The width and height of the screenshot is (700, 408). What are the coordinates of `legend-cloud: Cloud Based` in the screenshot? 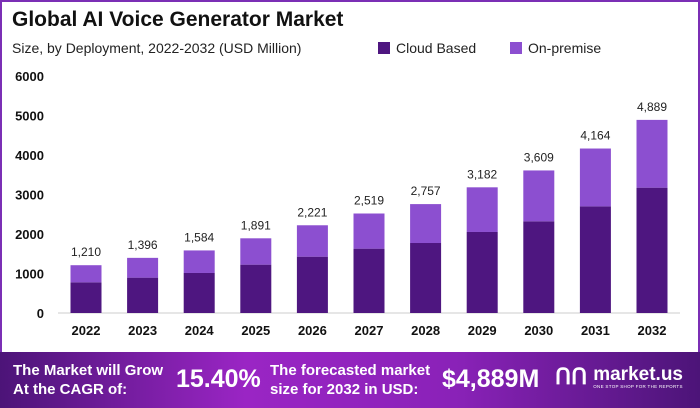 It's located at (427, 48).